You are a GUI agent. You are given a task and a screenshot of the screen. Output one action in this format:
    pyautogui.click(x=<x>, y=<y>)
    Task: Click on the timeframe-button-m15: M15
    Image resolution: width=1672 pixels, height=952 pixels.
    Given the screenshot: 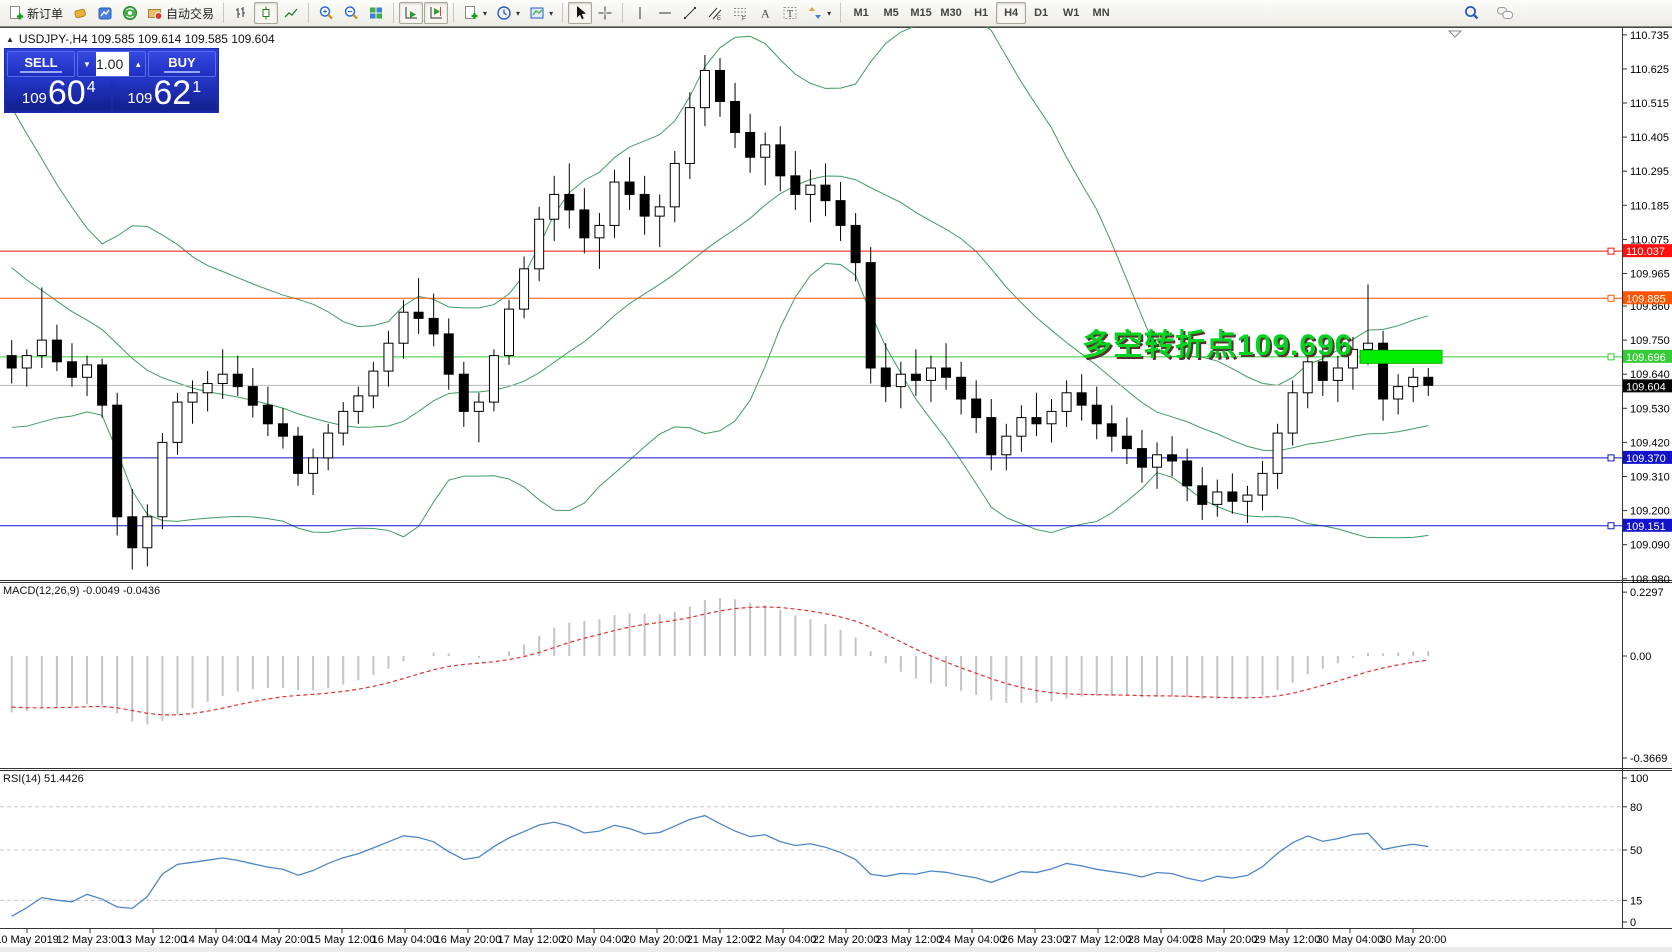 What is the action you would take?
    pyautogui.click(x=921, y=13)
    